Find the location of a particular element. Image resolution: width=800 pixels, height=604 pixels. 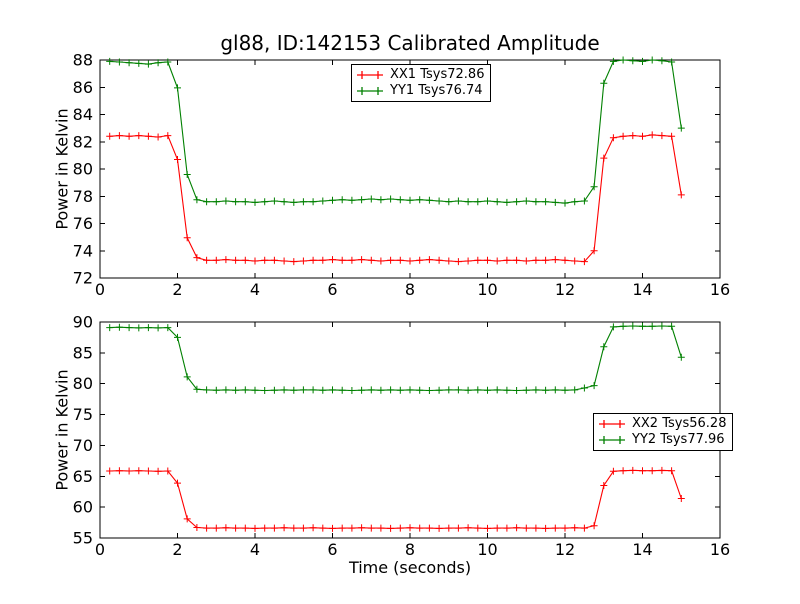

legend-label: YY1 Tsys76.74 is located at coordinates (436, 90).